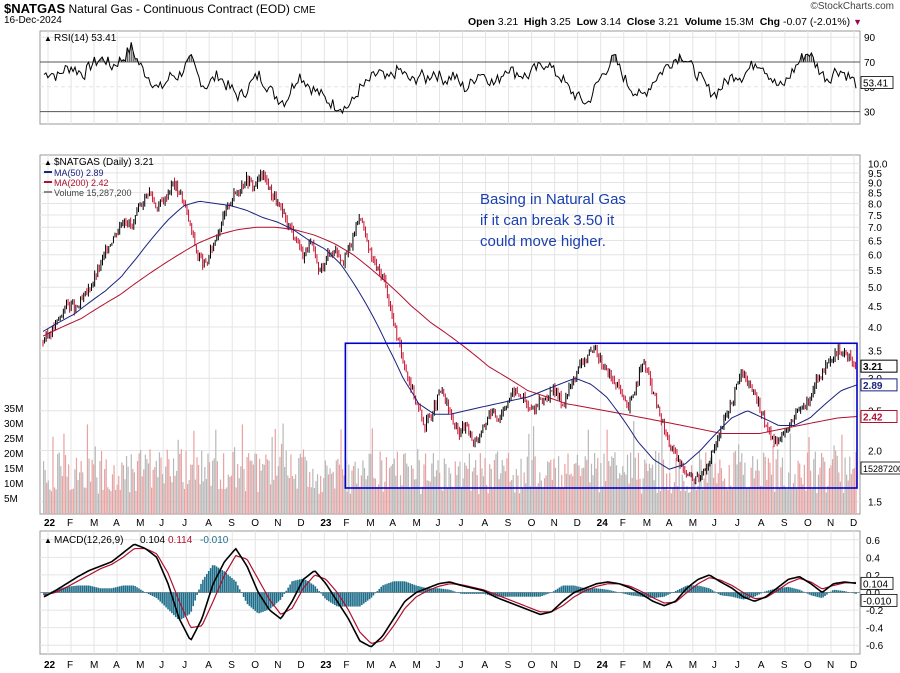 The image size is (900, 673). I want to click on symbol: $NATGAS, so click(35, 8).